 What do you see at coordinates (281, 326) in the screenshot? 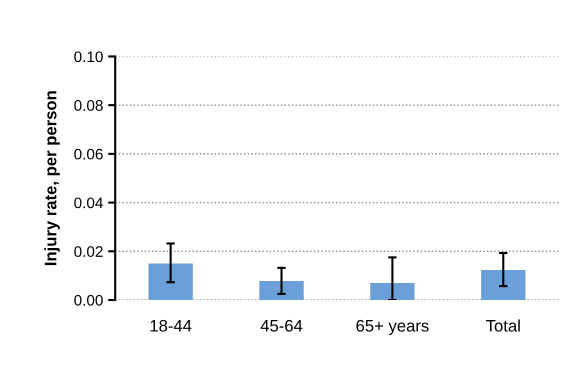
I see `x-tick-label: 45-64` at bounding box center [281, 326].